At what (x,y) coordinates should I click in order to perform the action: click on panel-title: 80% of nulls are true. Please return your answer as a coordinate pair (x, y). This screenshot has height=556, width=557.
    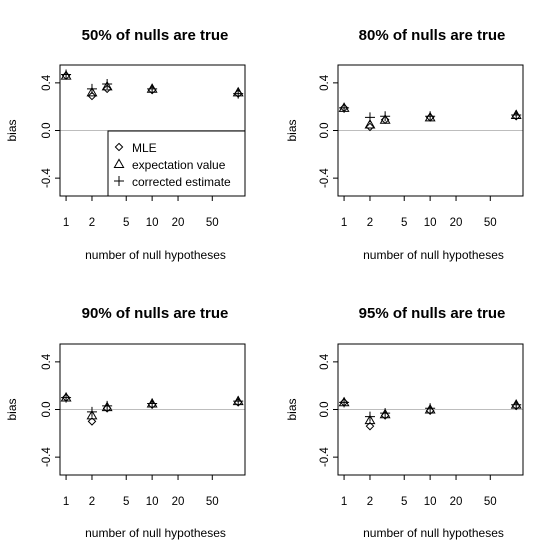
    Looking at the image, I should click on (432, 35).